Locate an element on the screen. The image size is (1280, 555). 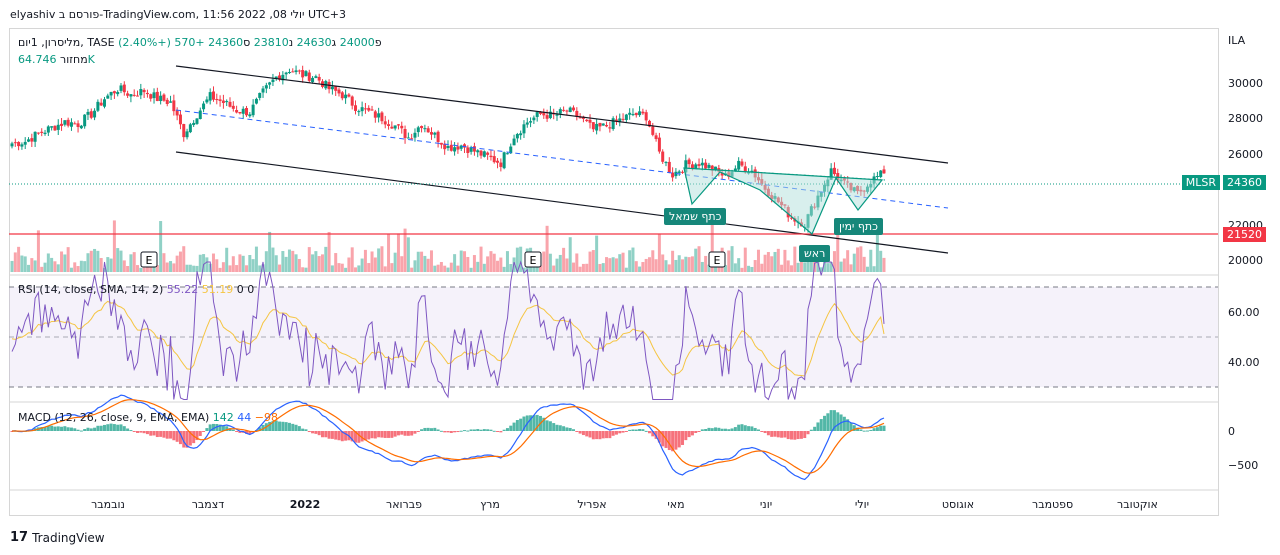
legend-close: 24360 is located at coordinates (226, 42).